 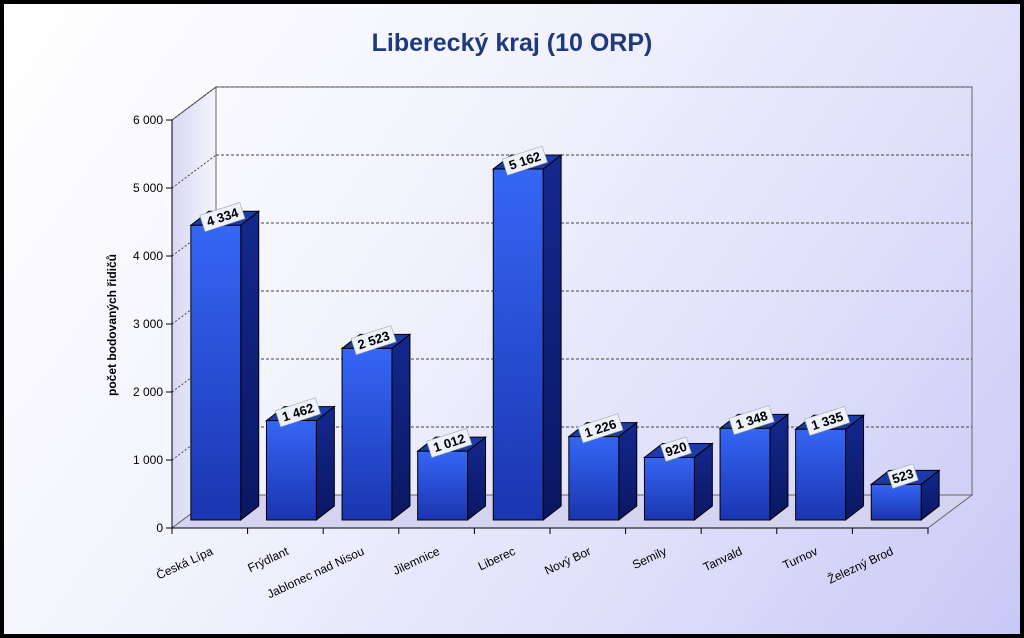 What do you see at coordinates (112, 325) in the screenshot?
I see `y-axis-title: počet bodovaných řidičů` at bounding box center [112, 325].